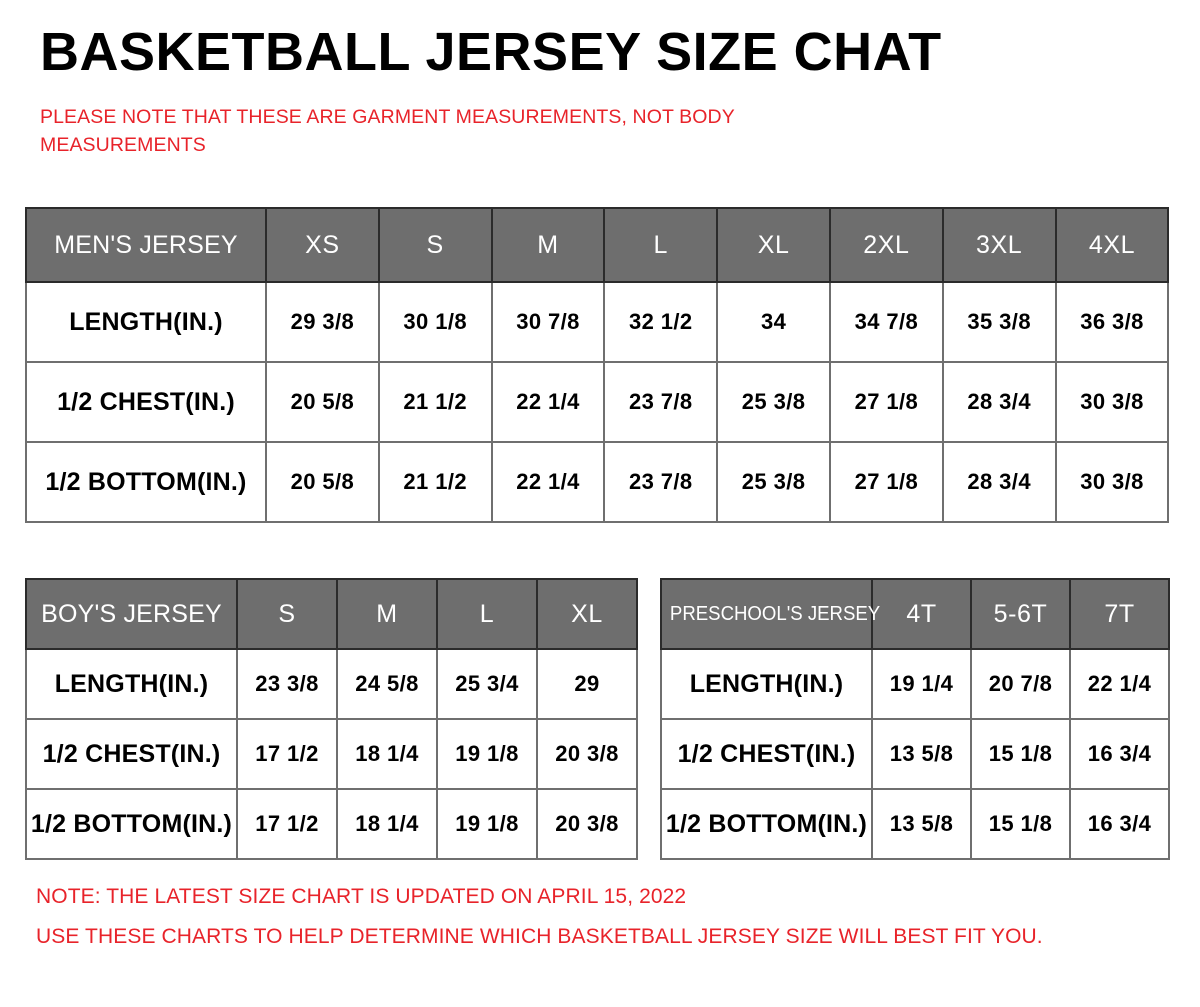 This screenshot has width=1200, height=1007. I want to click on table-header-row: MEN'S JERSEY XS S M L XL 2XL 3XL, so click(597, 245).